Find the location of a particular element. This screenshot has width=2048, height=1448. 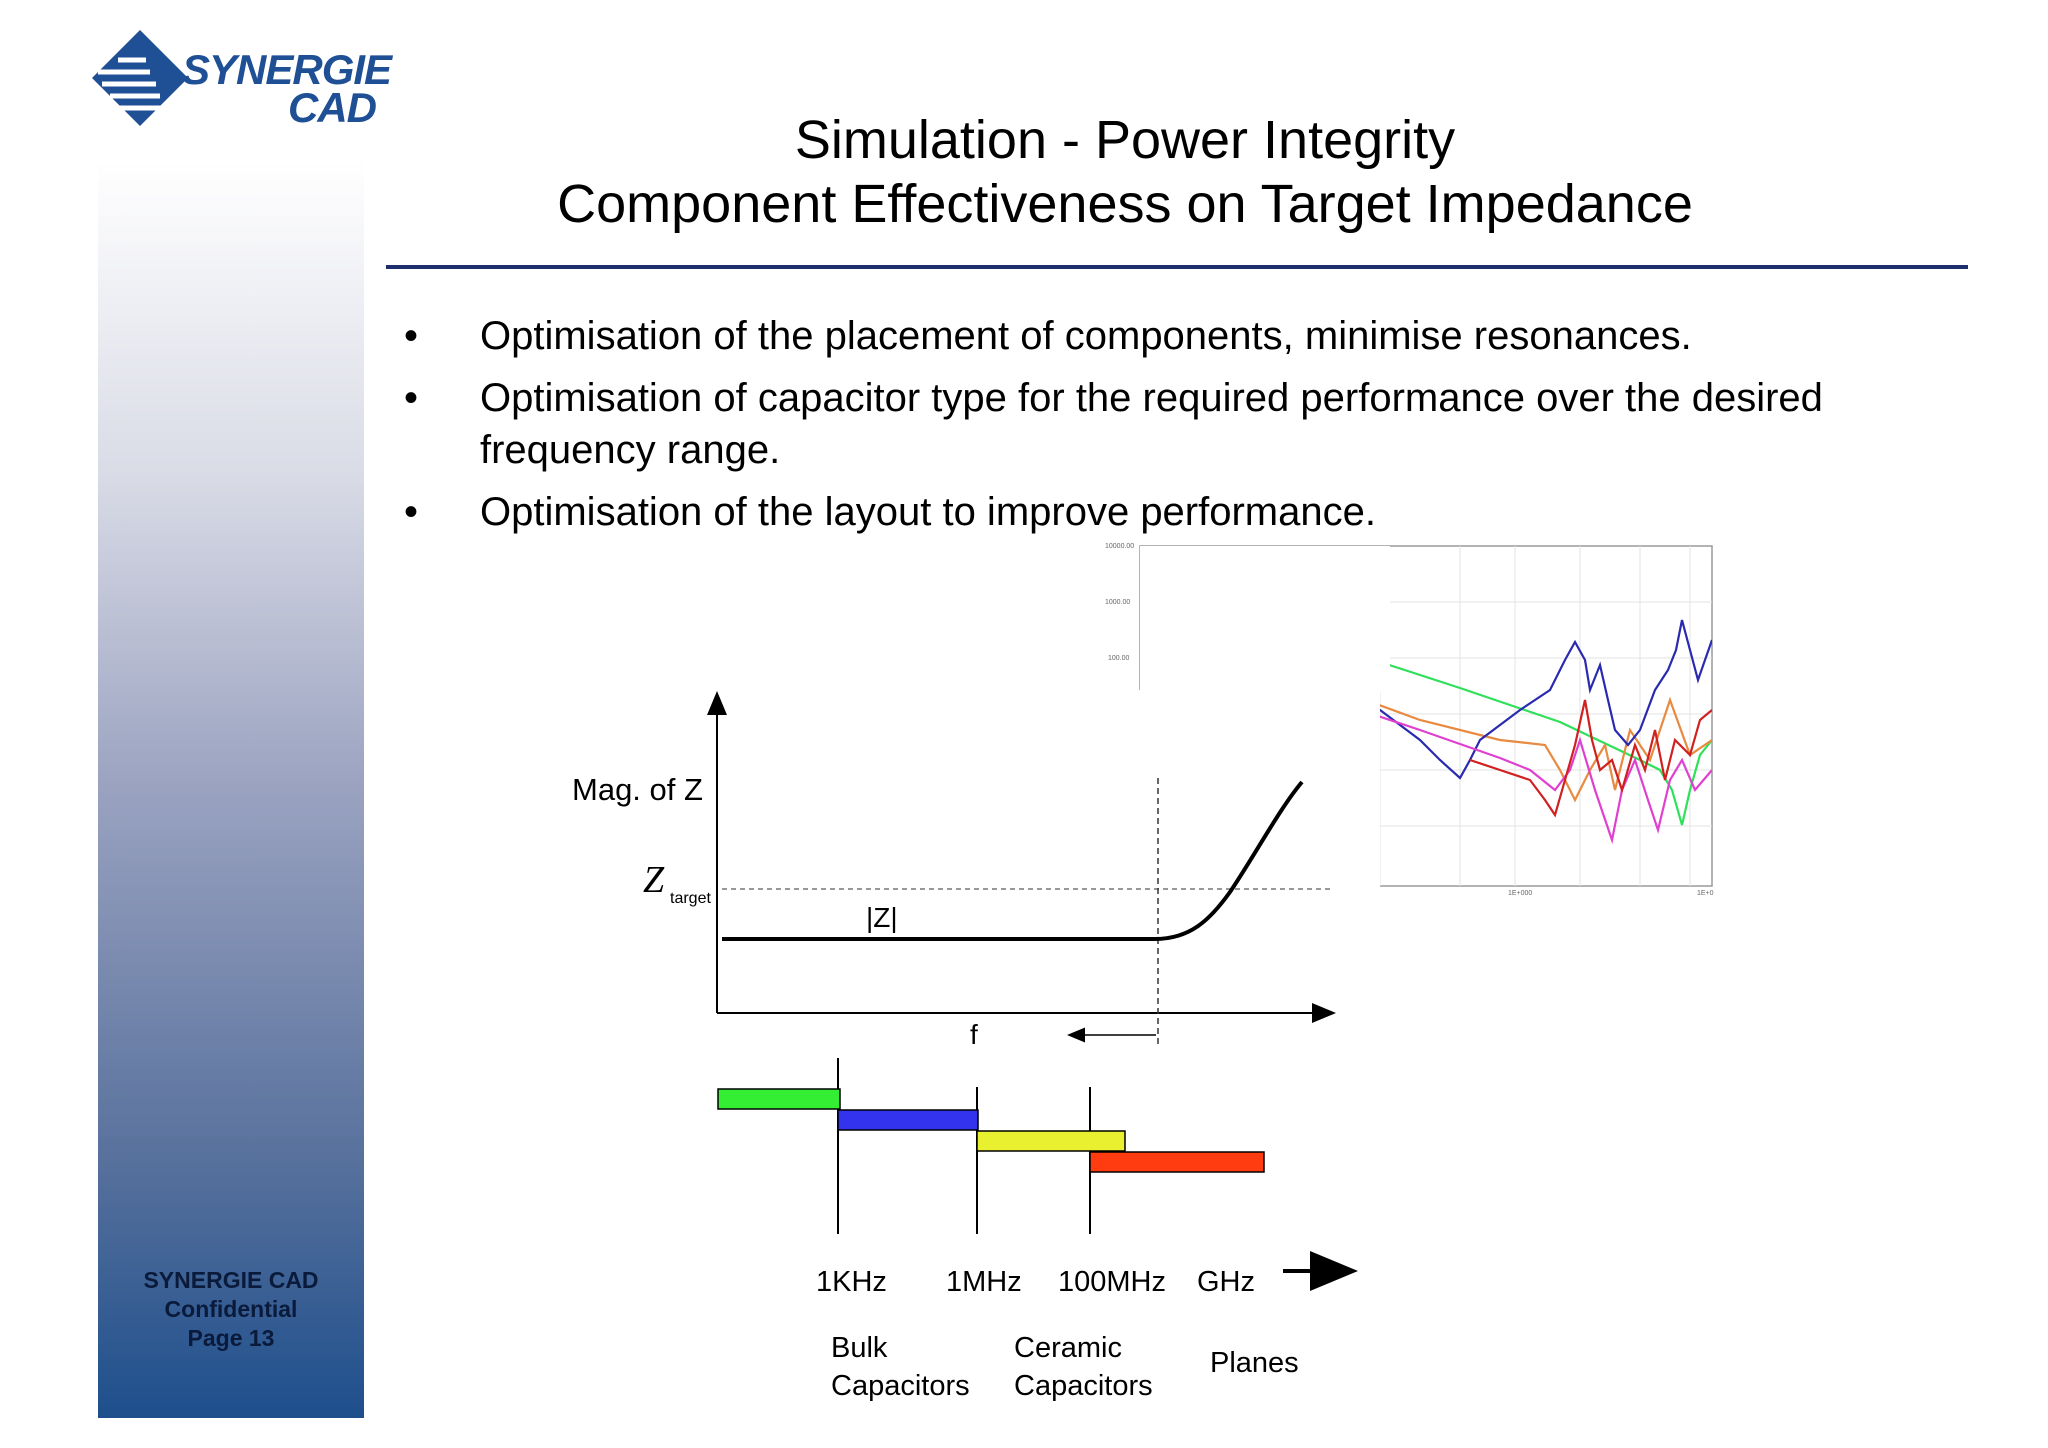

company-logo: SYNERGIE CAD is located at coordinates (245, 83).